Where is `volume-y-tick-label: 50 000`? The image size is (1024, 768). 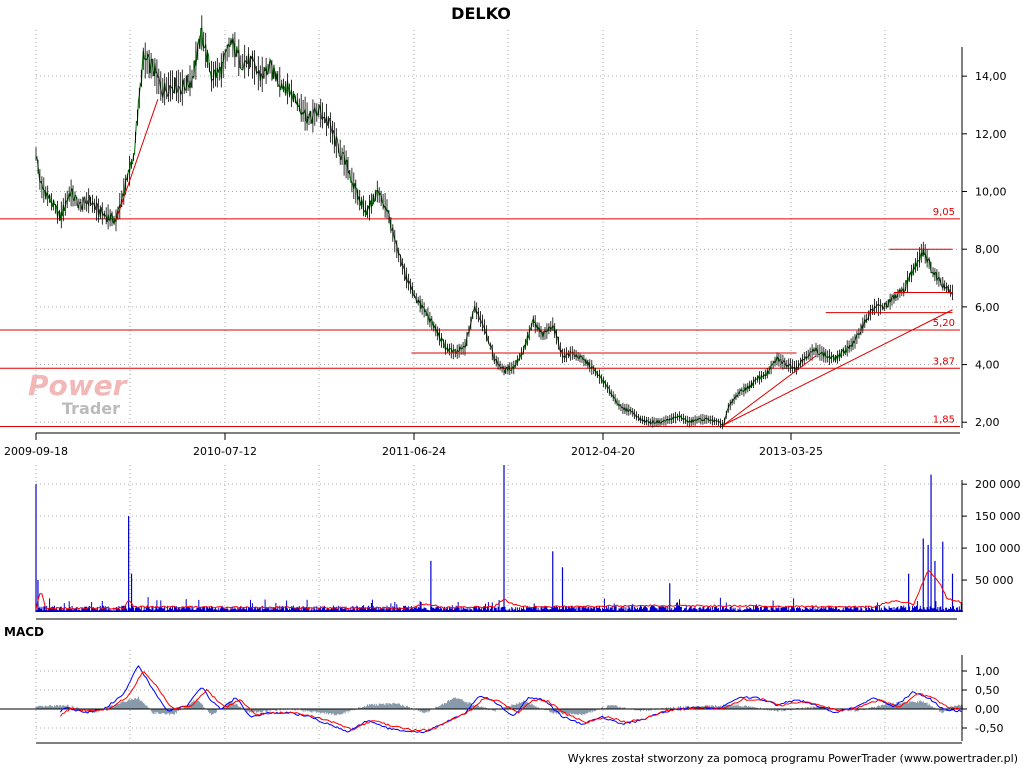
volume-y-tick-label: 50 000 is located at coordinates (994, 580).